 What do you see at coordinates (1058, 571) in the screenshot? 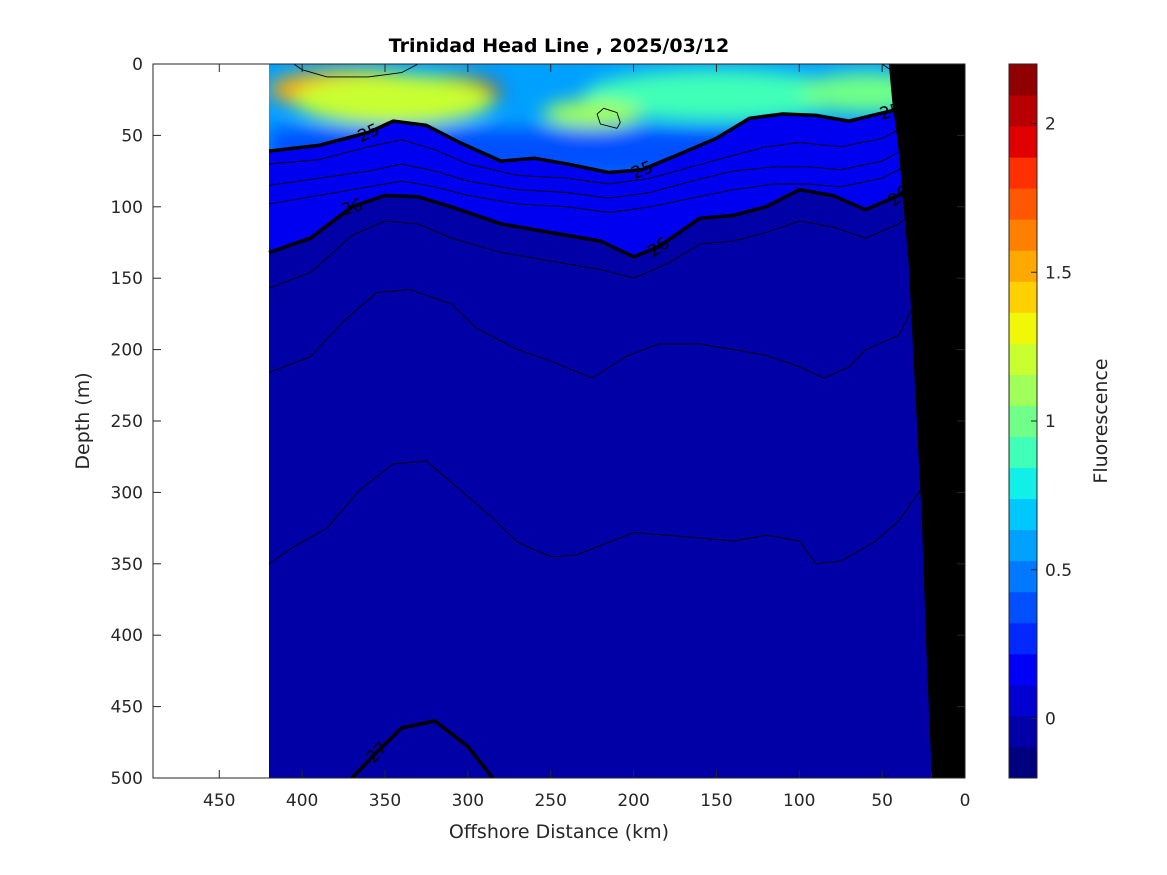
I see `colorbar-tick-label: 0.5` at bounding box center [1058, 571].